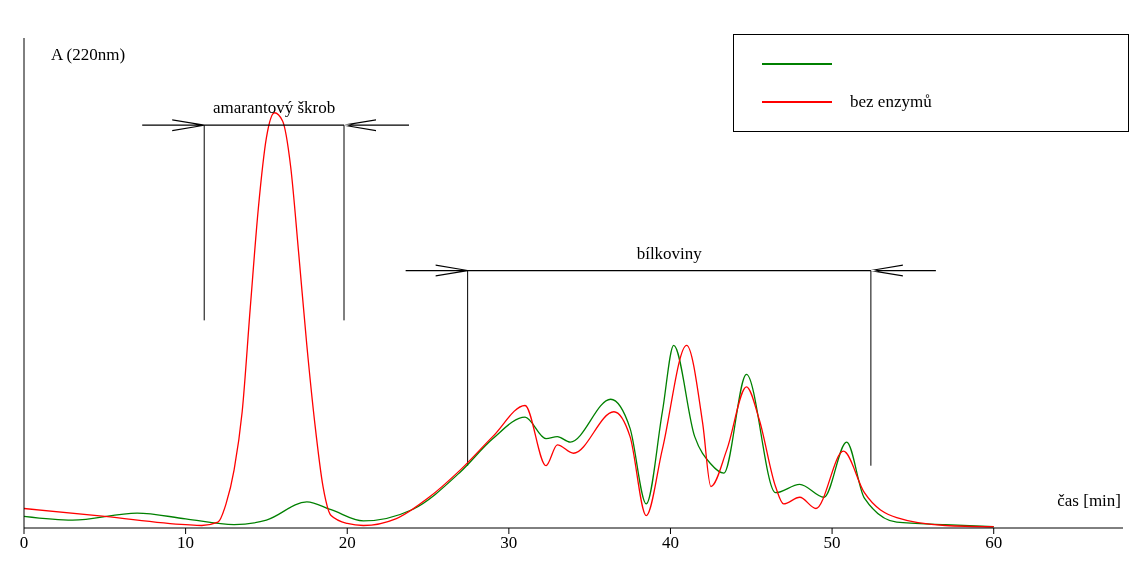 This screenshot has height=581, width=1139. Describe the element at coordinates (669, 253) in the screenshot. I see `annotation: bílkoviny` at that location.